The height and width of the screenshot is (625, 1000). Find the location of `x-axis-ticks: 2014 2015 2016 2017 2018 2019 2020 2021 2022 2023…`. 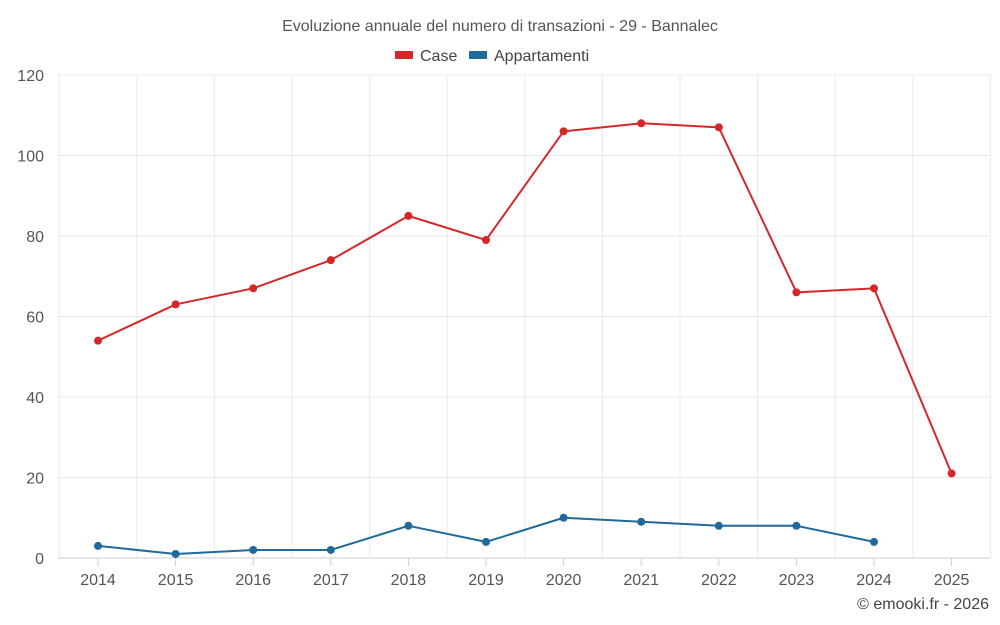

x-axis-ticks: 2014 2015 2016 2017 2018 2019 2020 2021 2022 2023… is located at coordinates (524, 573).